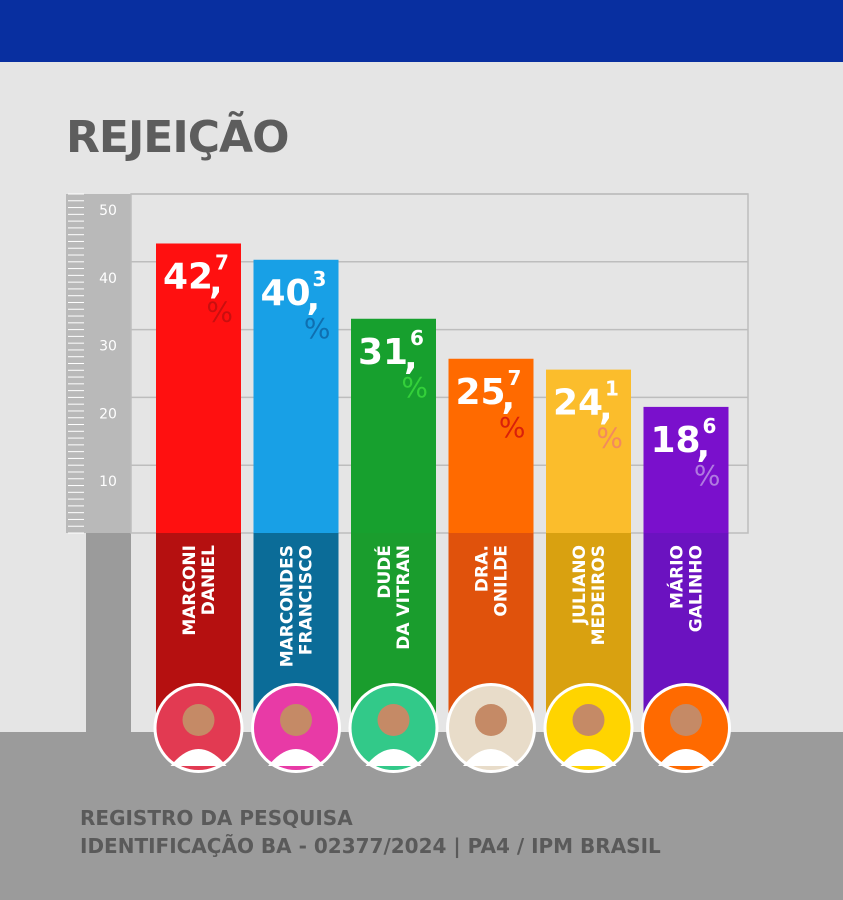 This screenshot has width=843, height=900. What do you see at coordinates (209, 580) in the screenshot?
I see `category-label-line: DANIEL` at bounding box center [209, 580].